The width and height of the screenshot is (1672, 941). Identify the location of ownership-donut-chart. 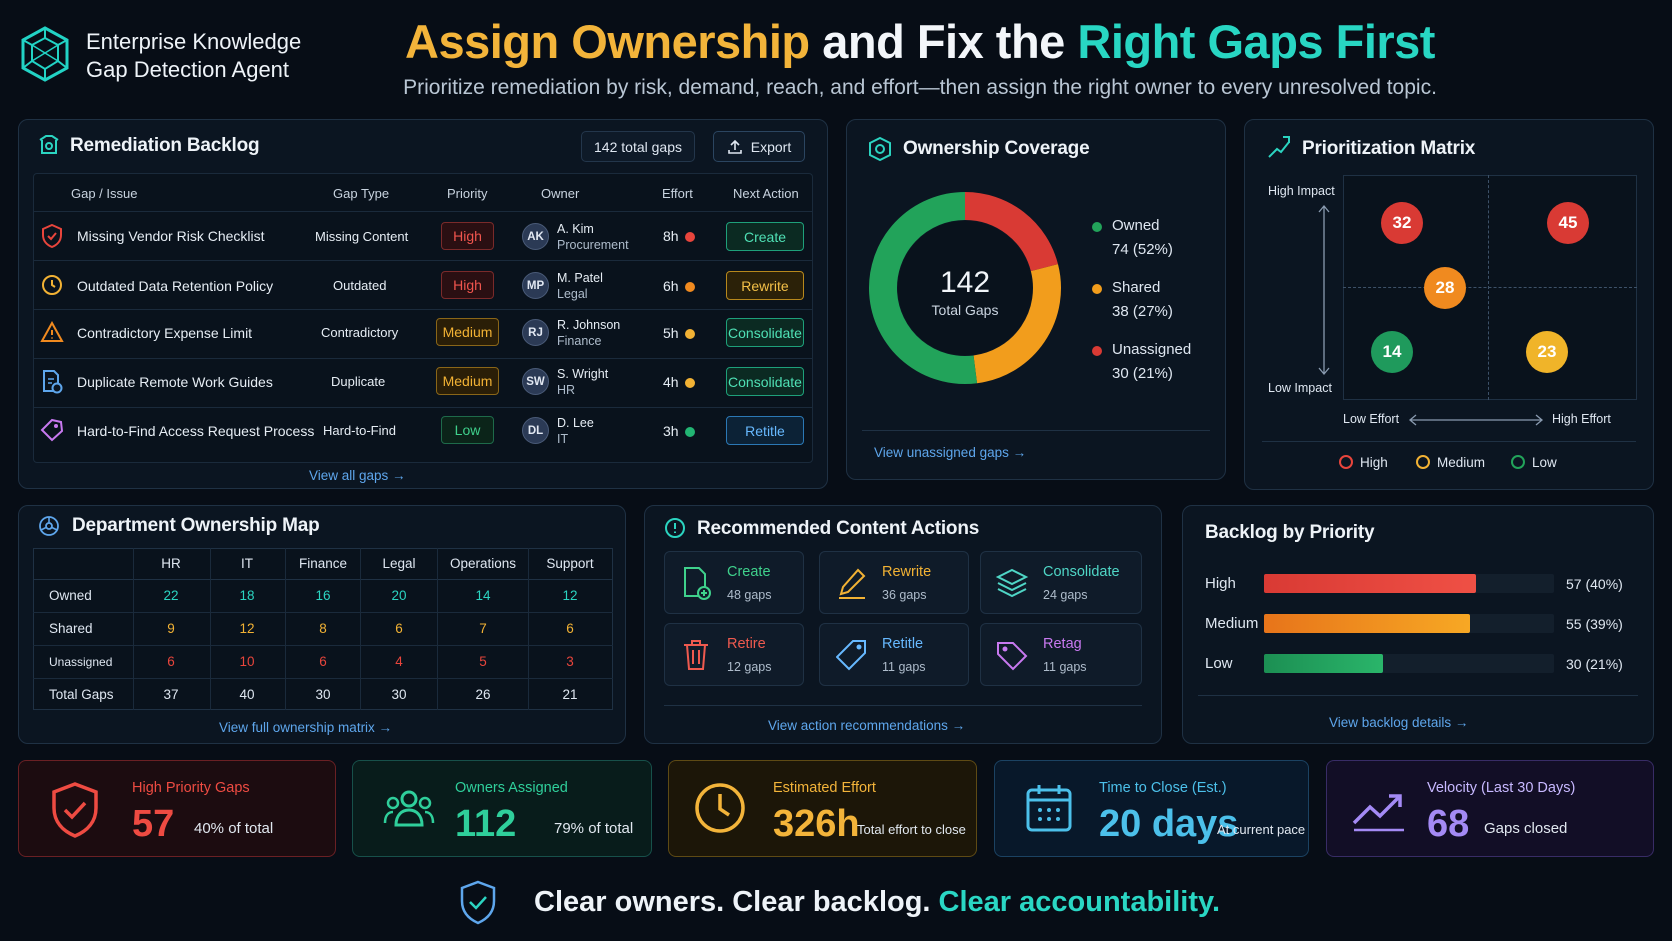
(965, 288).